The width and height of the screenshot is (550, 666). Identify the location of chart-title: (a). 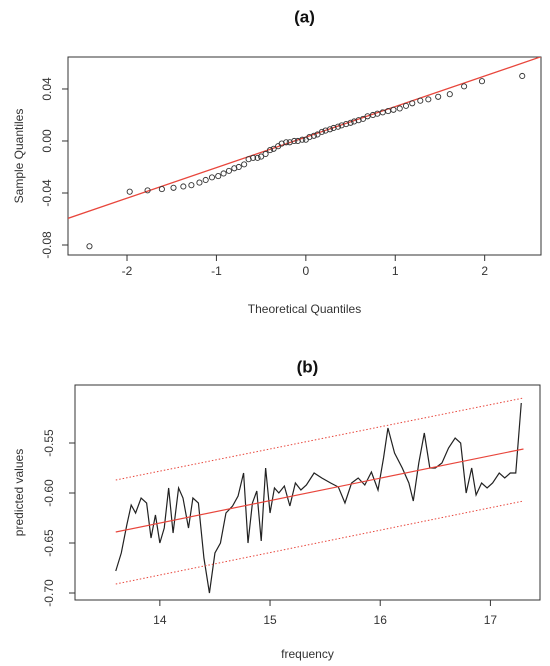
(304, 16).